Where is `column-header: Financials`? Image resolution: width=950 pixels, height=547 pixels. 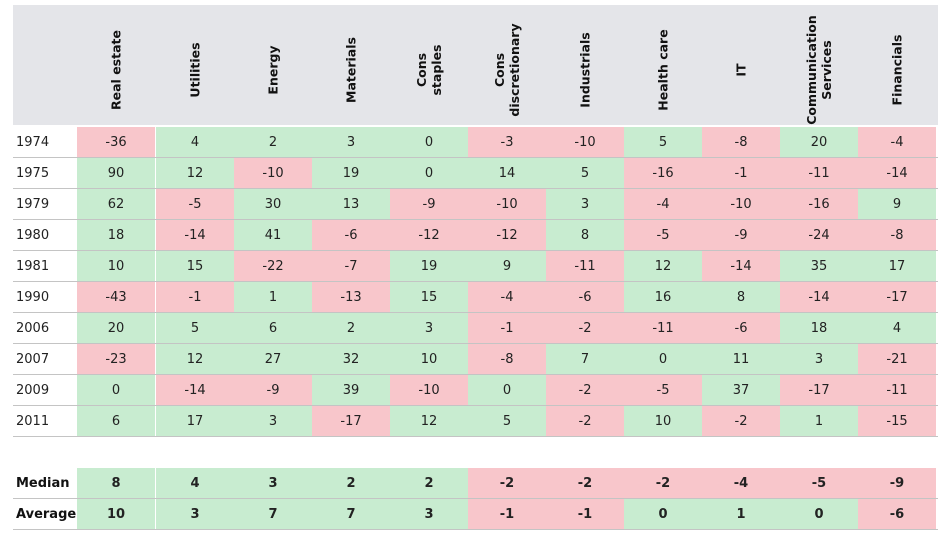 column-header: Financials is located at coordinates (897, 65).